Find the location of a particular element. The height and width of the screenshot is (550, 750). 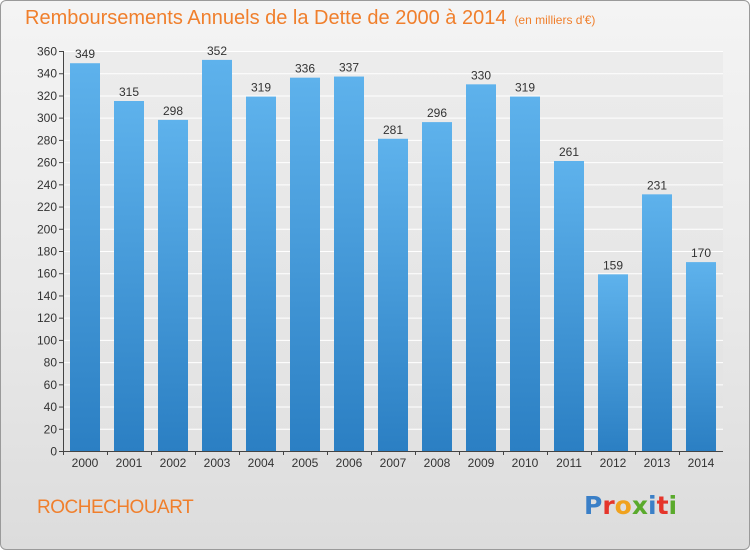

y-tick-label: 340 is located at coordinates (47, 74).